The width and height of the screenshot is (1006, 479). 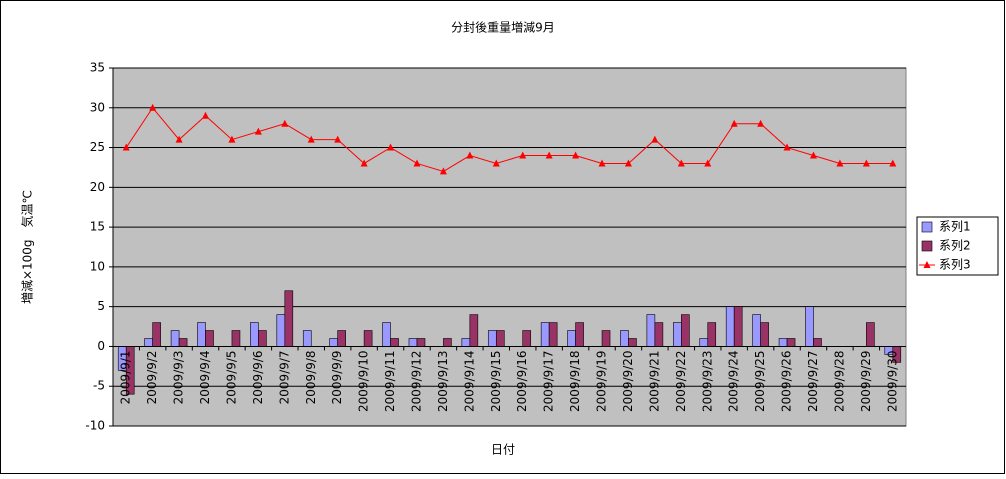 I want to click on chart-title: 分封後重量増減9月, so click(x=503, y=27).